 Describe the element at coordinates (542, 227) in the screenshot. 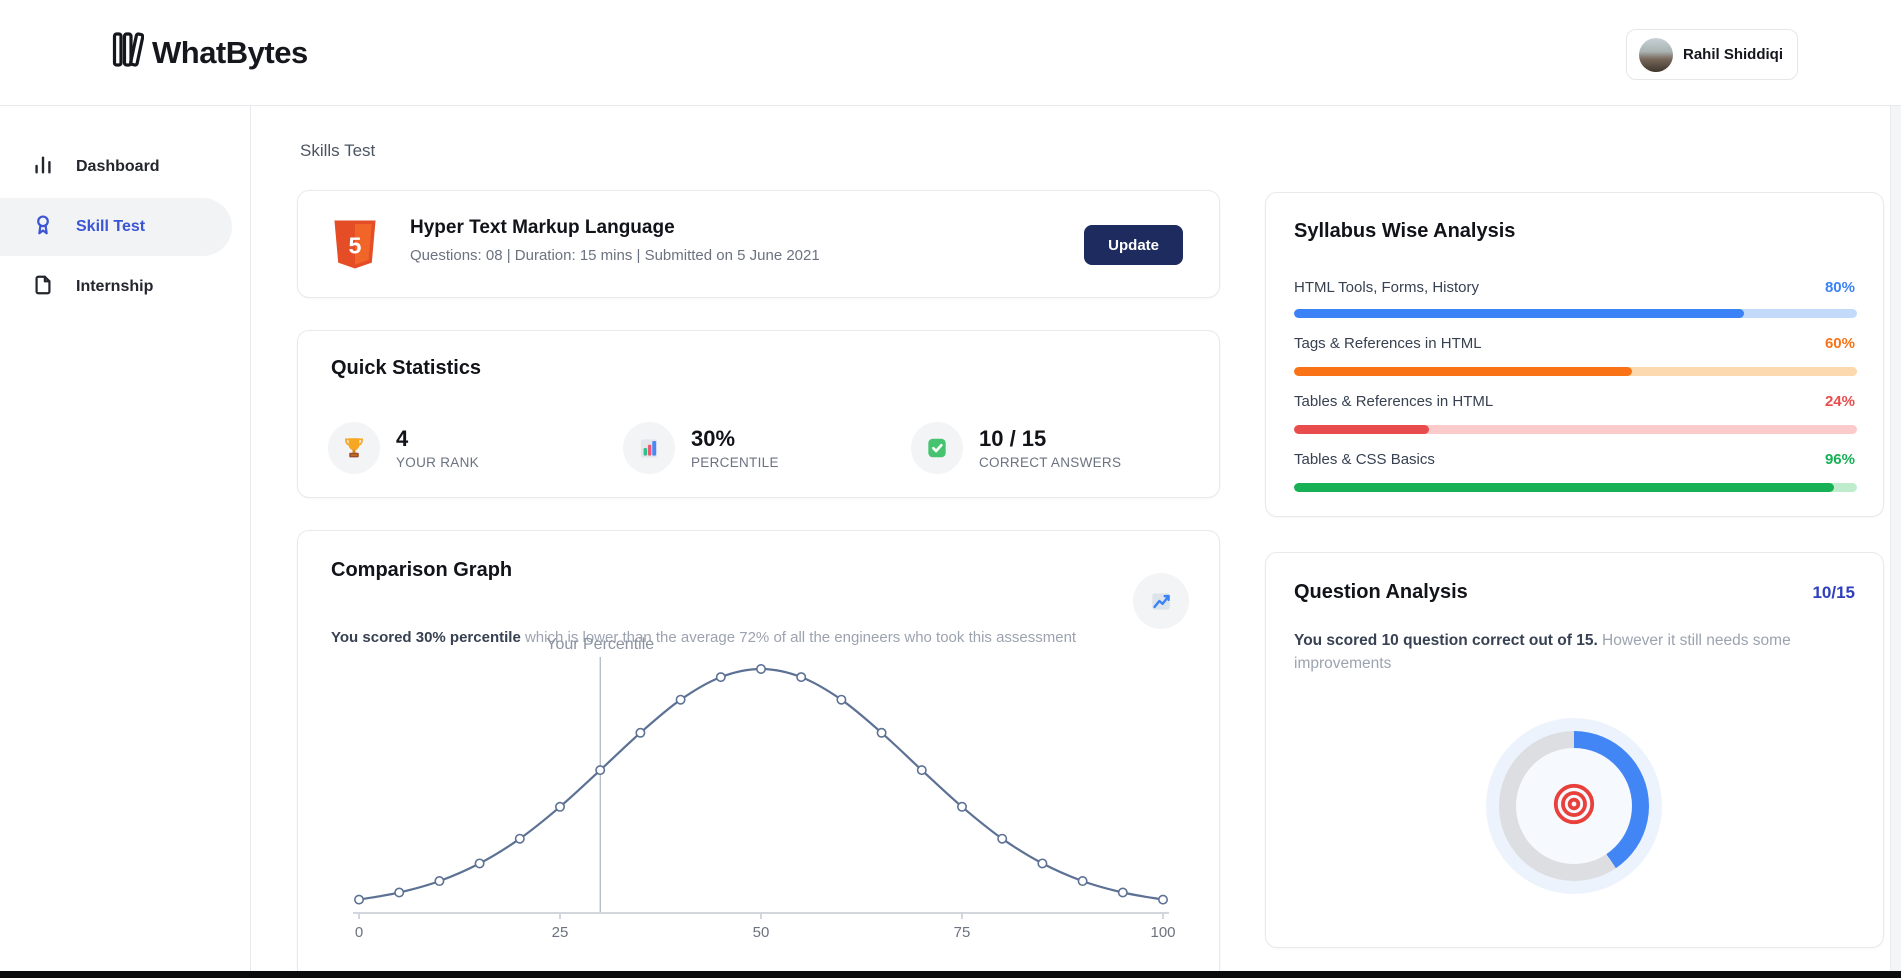

I see `test-title: Hyper Text Markup Language` at that location.